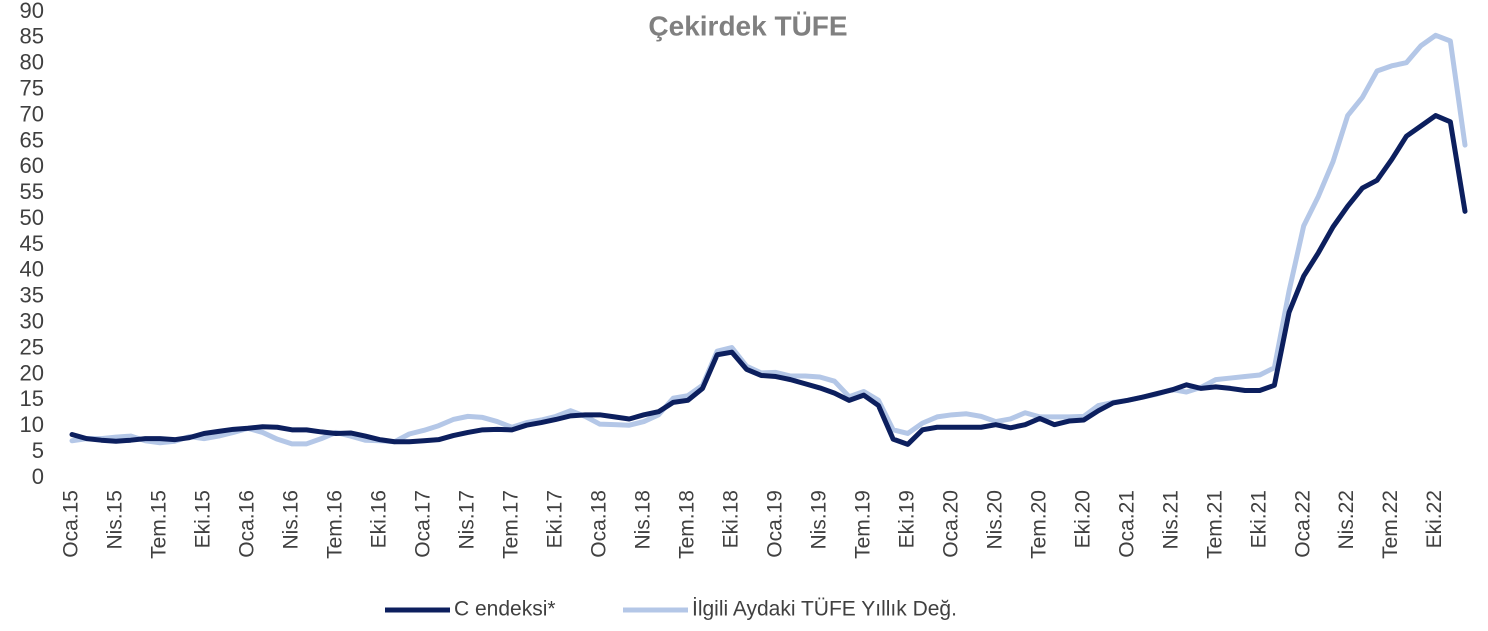 This screenshot has height=631, width=1488. Describe the element at coordinates (71, 524) in the screenshot. I see `x-tick-label: Oca.15` at that location.